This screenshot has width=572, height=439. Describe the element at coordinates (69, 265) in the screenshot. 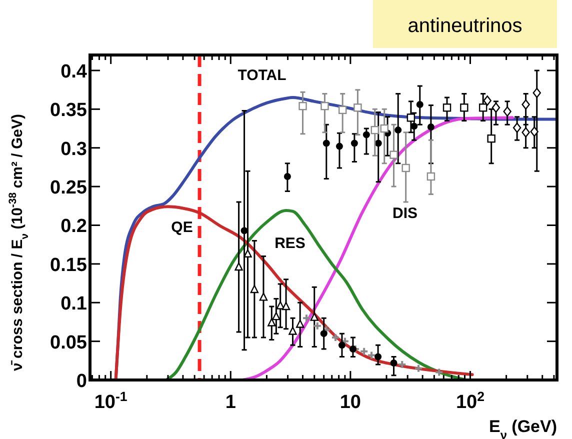

I see `y-tick-label: 0.15` at that location.